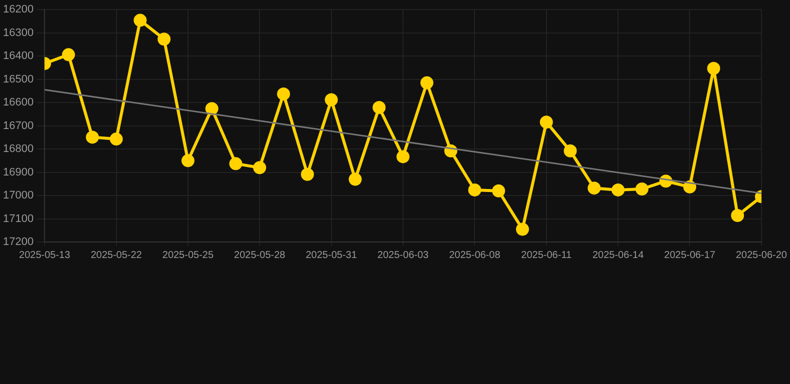 This screenshot has width=790, height=384. What do you see at coordinates (18, 32) in the screenshot?
I see `y-tick-label: 16300` at bounding box center [18, 32].